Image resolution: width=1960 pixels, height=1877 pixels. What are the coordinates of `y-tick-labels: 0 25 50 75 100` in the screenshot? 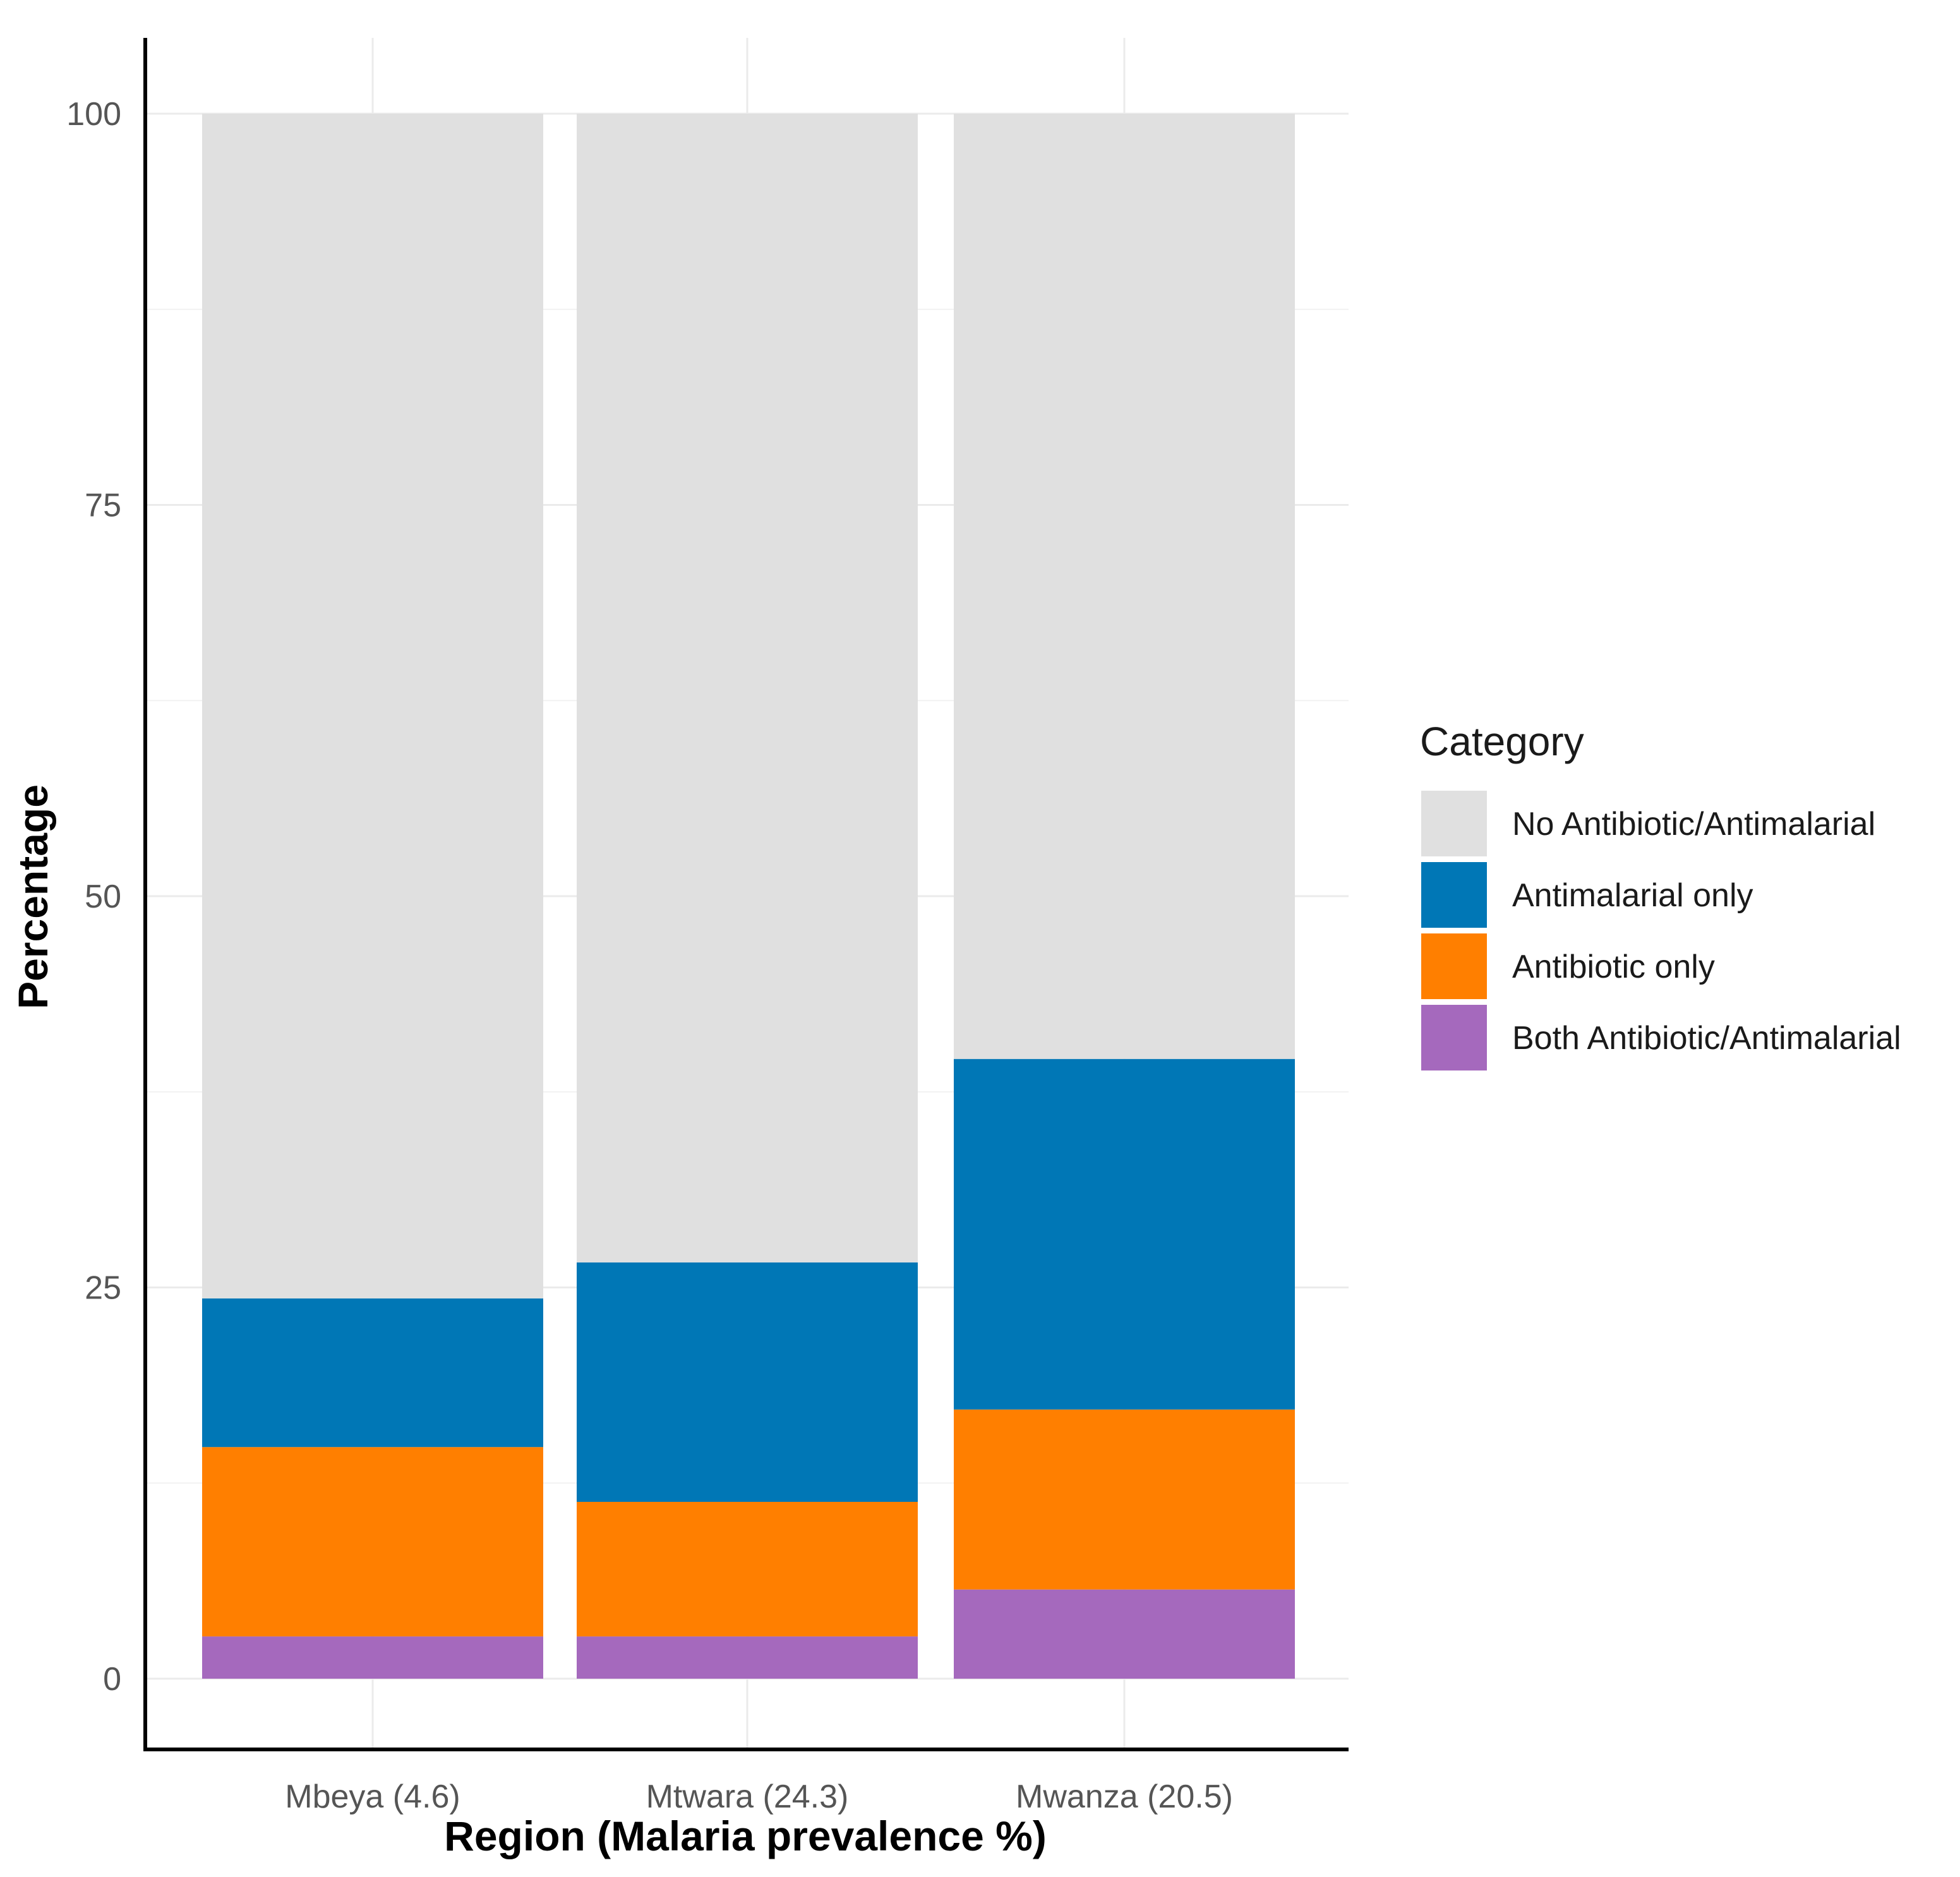 It's located at (93, 897).